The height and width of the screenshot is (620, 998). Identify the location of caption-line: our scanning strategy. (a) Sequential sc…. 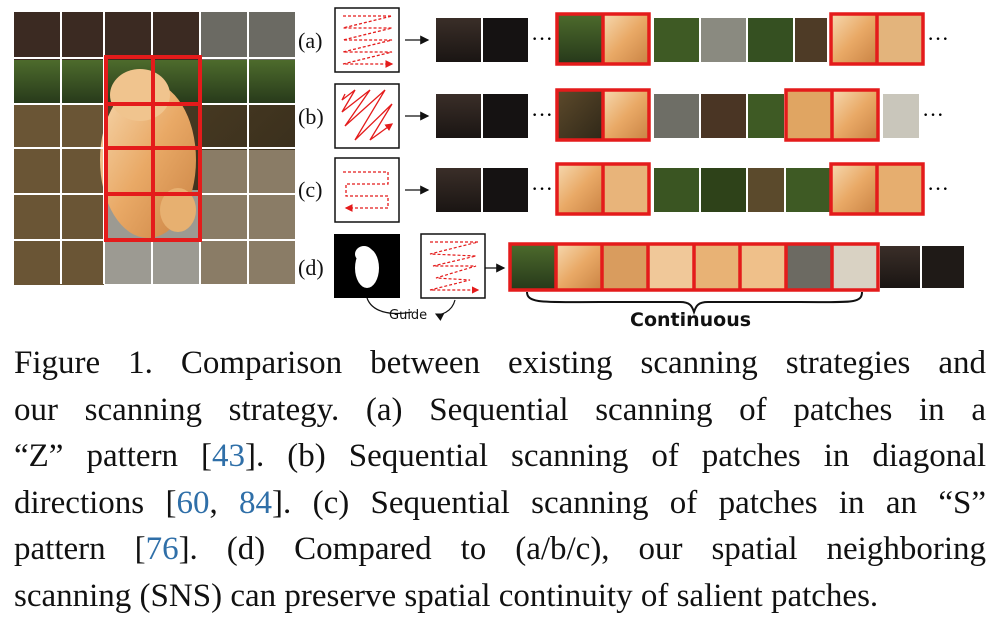
(500, 410).